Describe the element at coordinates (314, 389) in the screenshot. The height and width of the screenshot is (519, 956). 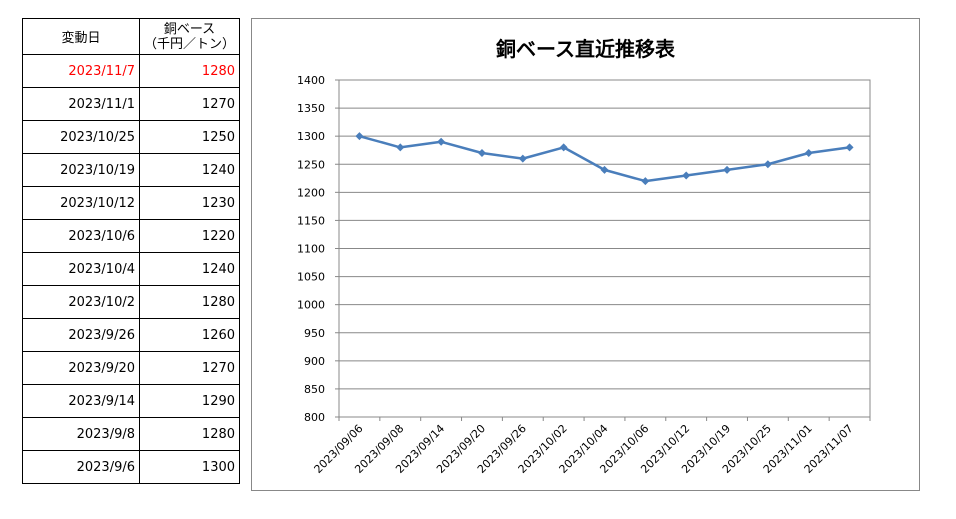
I see `y-tick-label: 850` at that location.